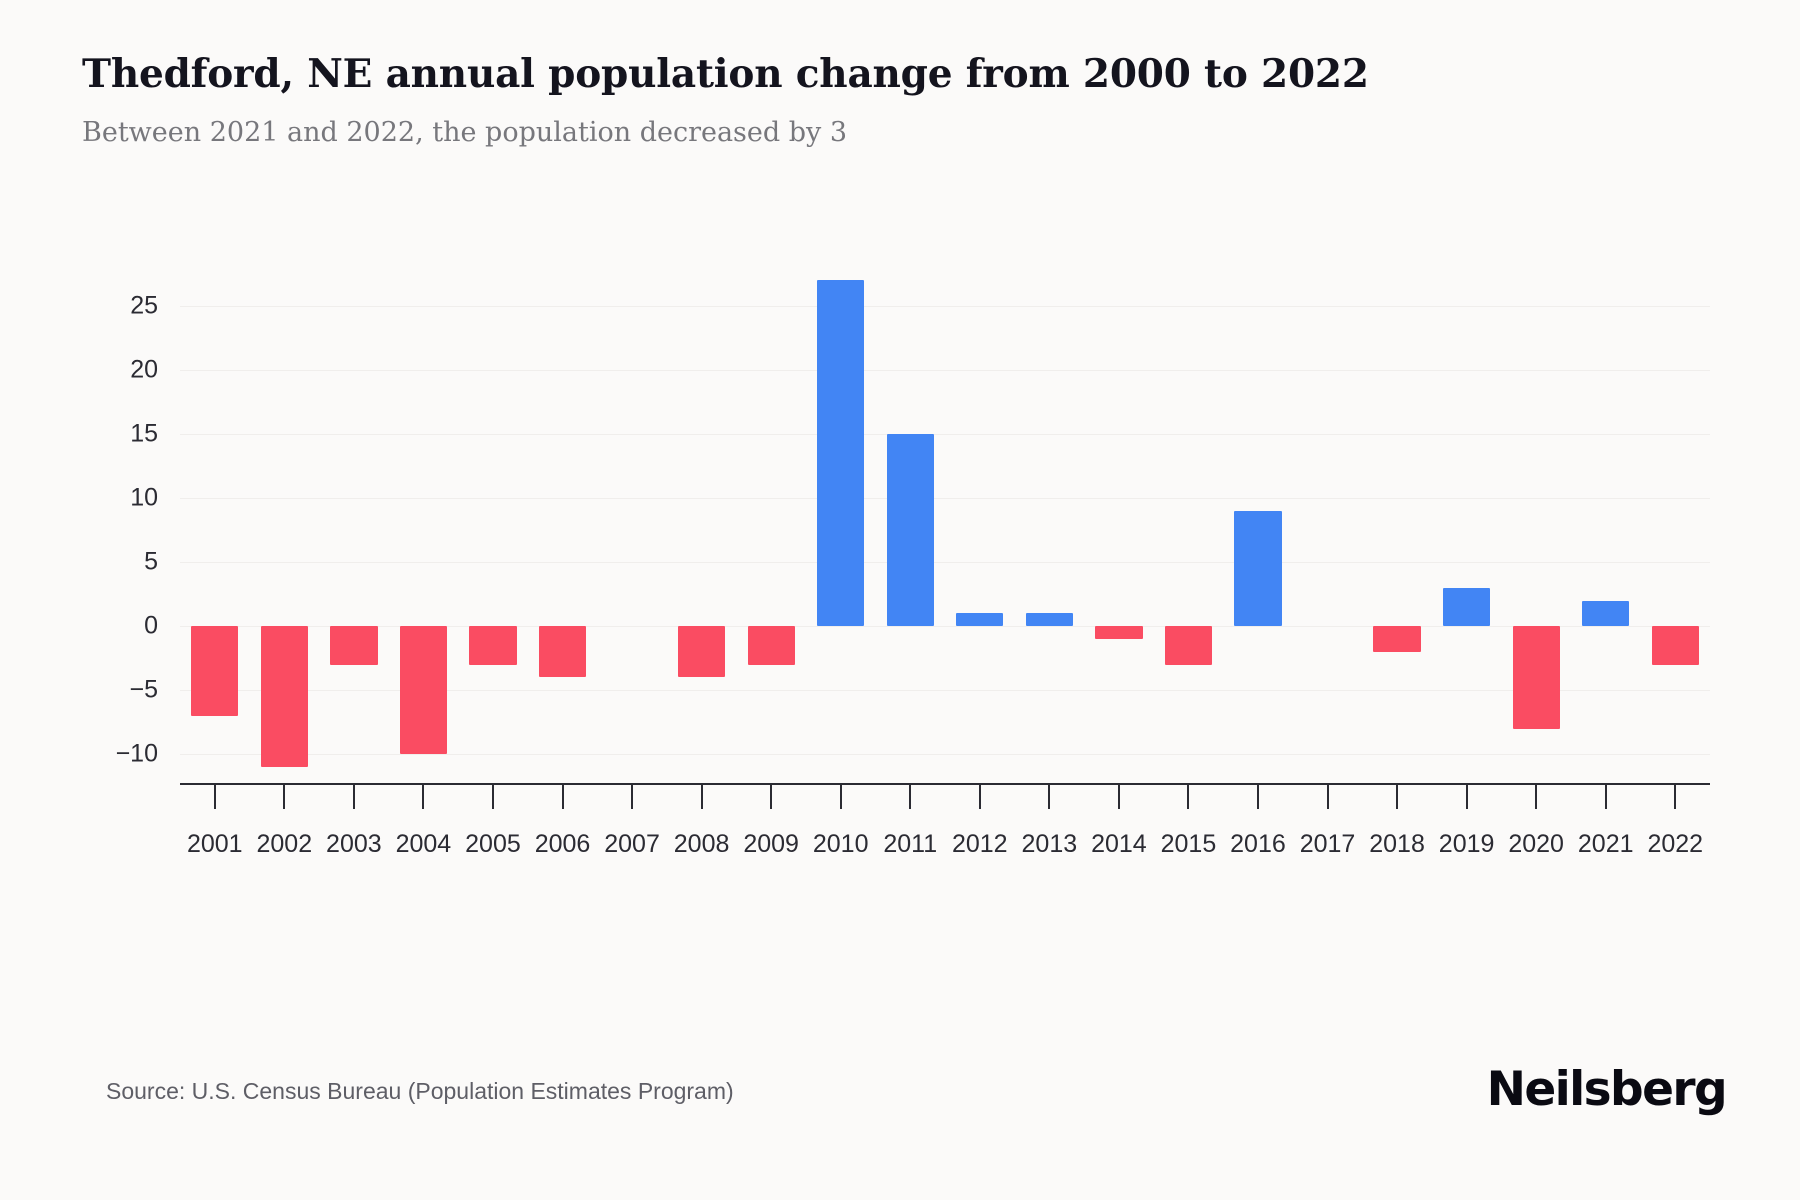 Image resolution: width=1800 pixels, height=1200 pixels. I want to click on x-axis-tick-label: 2013, so click(1049, 844).